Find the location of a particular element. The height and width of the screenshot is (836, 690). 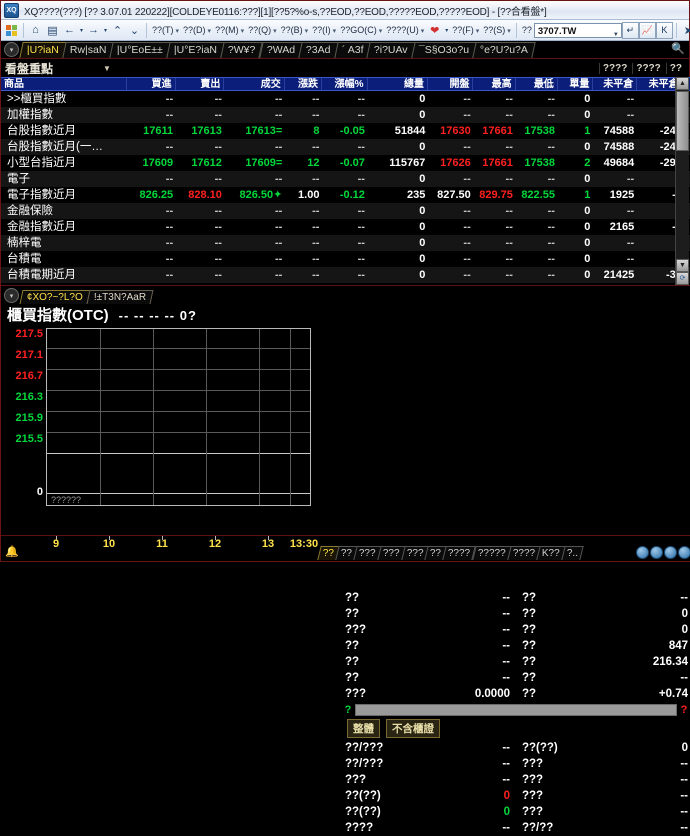

back-icon: ← is located at coordinates (69, 30).